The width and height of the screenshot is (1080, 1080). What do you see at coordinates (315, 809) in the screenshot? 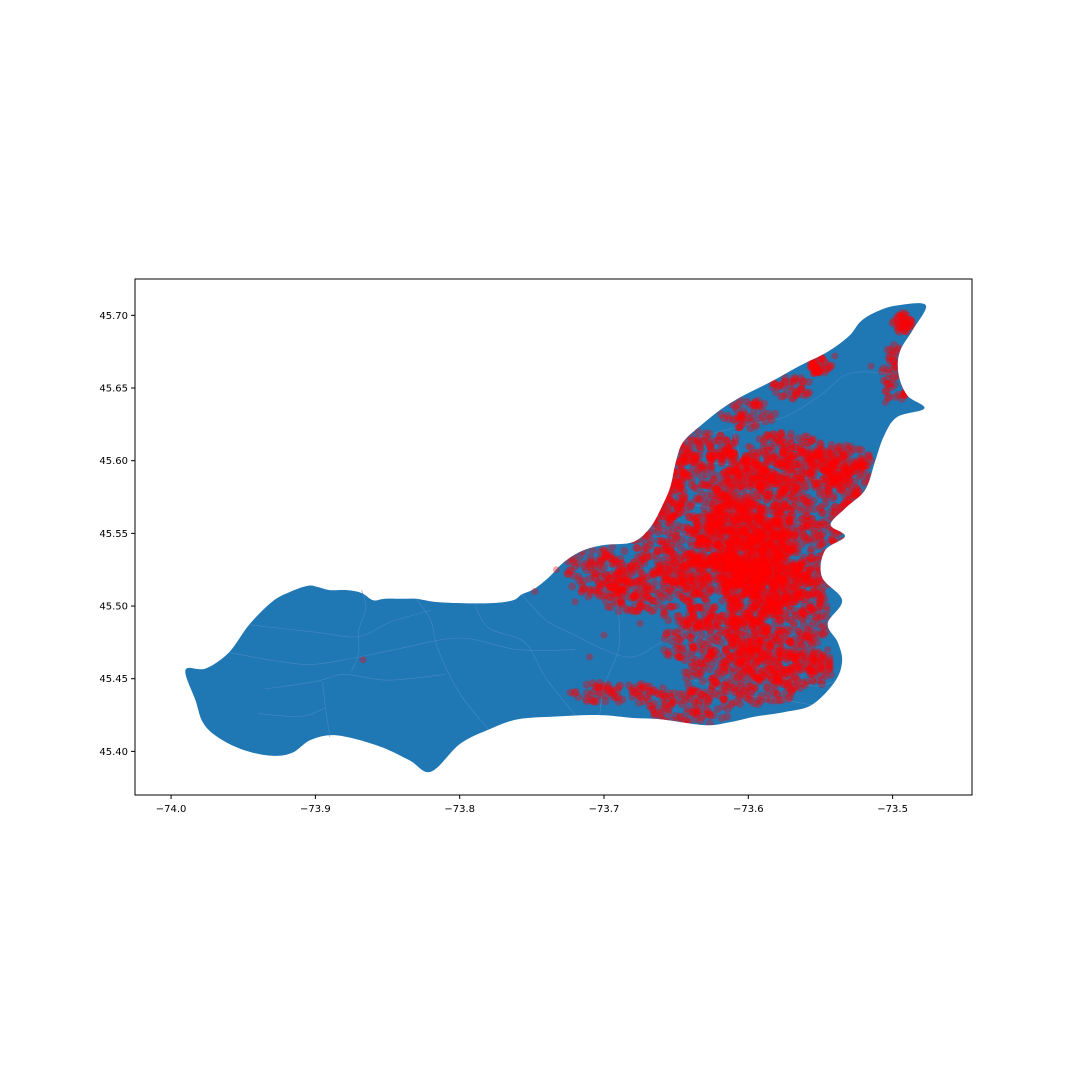
I see `x-tick-label: −73.9` at bounding box center [315, 809].